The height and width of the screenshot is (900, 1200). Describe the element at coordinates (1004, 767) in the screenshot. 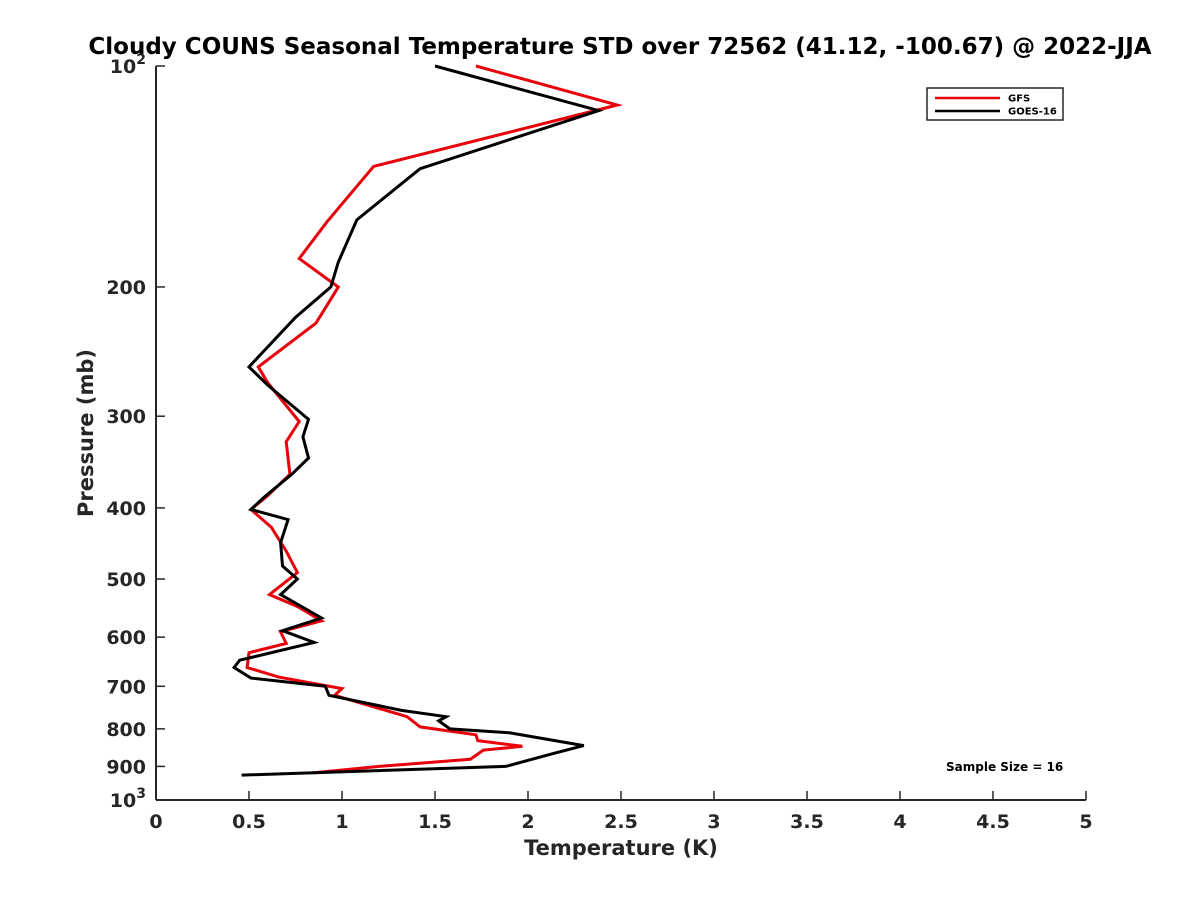

I see `sample-size-annotation: Sample Size = 16` at that location.